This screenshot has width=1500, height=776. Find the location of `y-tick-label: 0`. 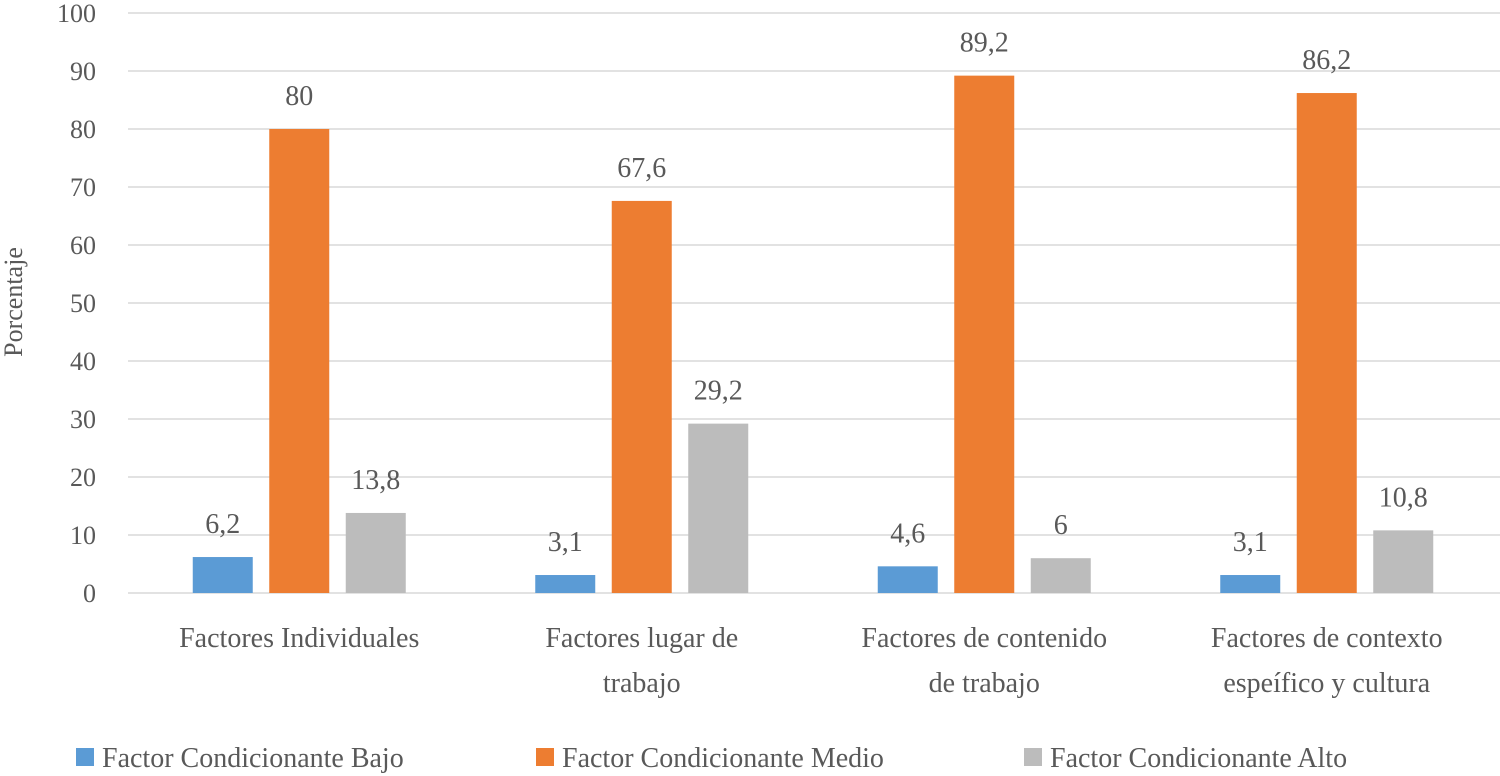

y-tick-label: 0 is located at coordinates (89, 593).